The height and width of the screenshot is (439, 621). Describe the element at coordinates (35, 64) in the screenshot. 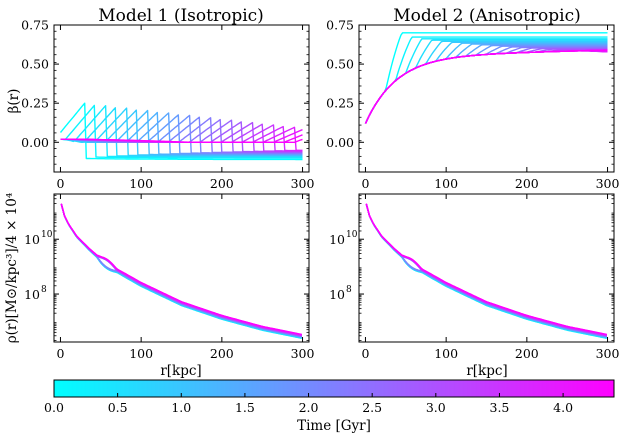

I see `y-tick-label: 0.50` at that location.